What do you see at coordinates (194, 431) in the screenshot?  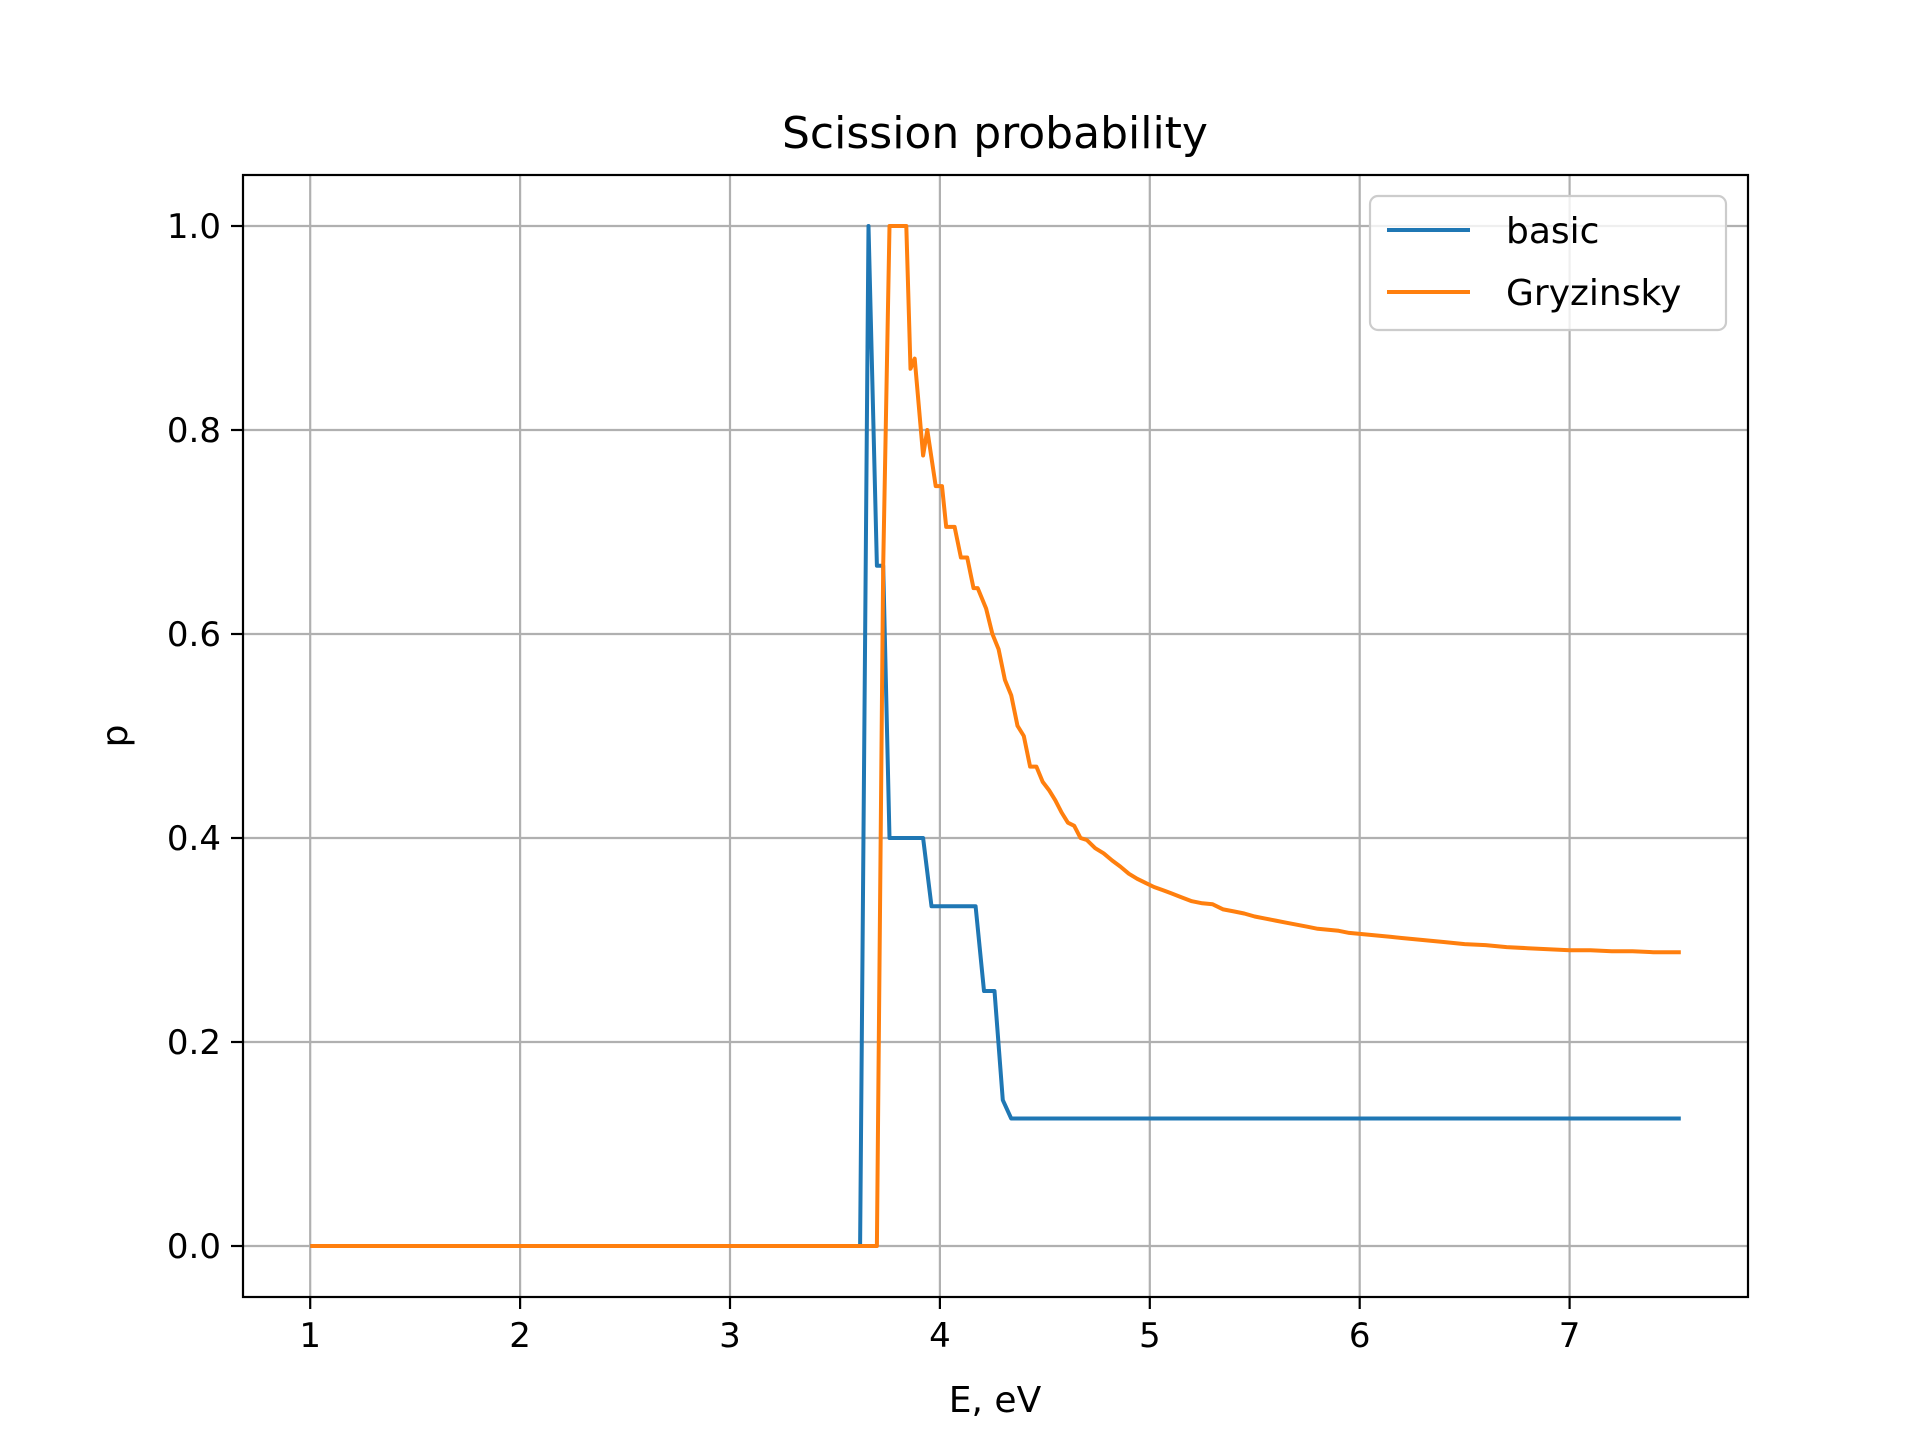 I see `y-tick-label: 0.8` at bounding box center [194, 431].